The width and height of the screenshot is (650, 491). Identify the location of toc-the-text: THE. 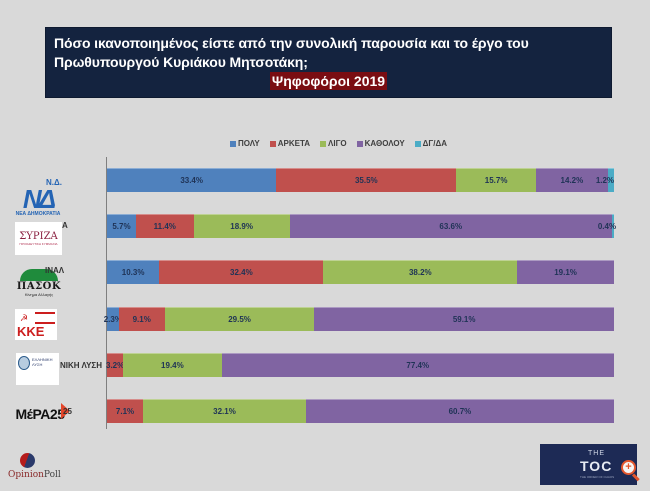
(596, 453).